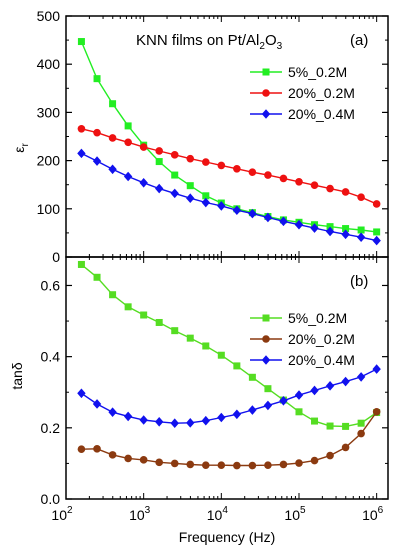 Image resolution: width=404 pixels, height=550 pixels. I want to click on chart-title: KNN films on Pt/Al2O3, so click(209, 42).